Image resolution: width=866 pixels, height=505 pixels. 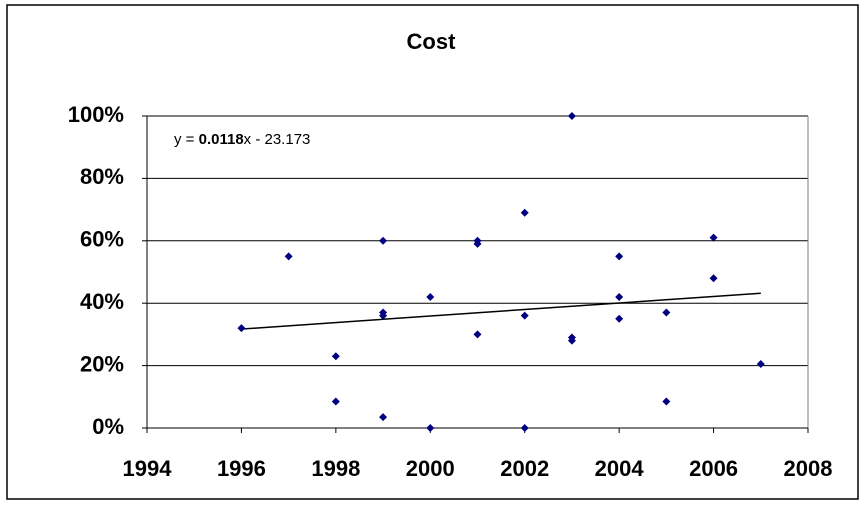 What do you see at coordinates (430, 468) in the screenshot?
I see `x-tick-label: 2000` at bounding box center [430, 468].